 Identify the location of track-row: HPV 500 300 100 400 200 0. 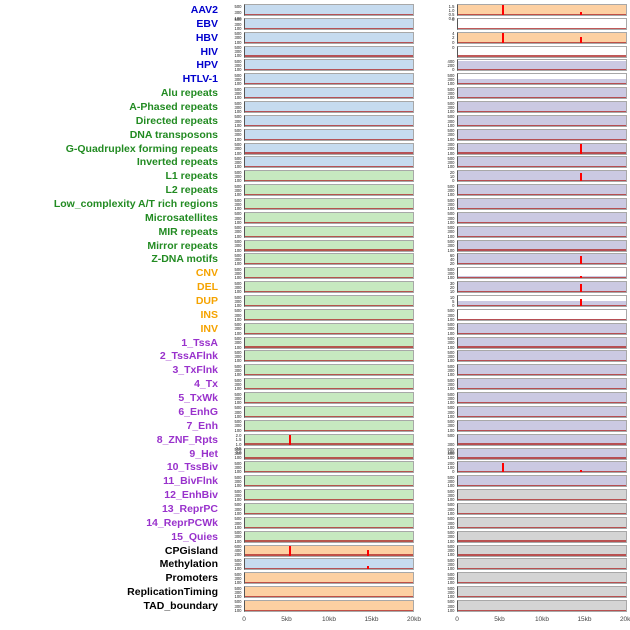
(315, 65).